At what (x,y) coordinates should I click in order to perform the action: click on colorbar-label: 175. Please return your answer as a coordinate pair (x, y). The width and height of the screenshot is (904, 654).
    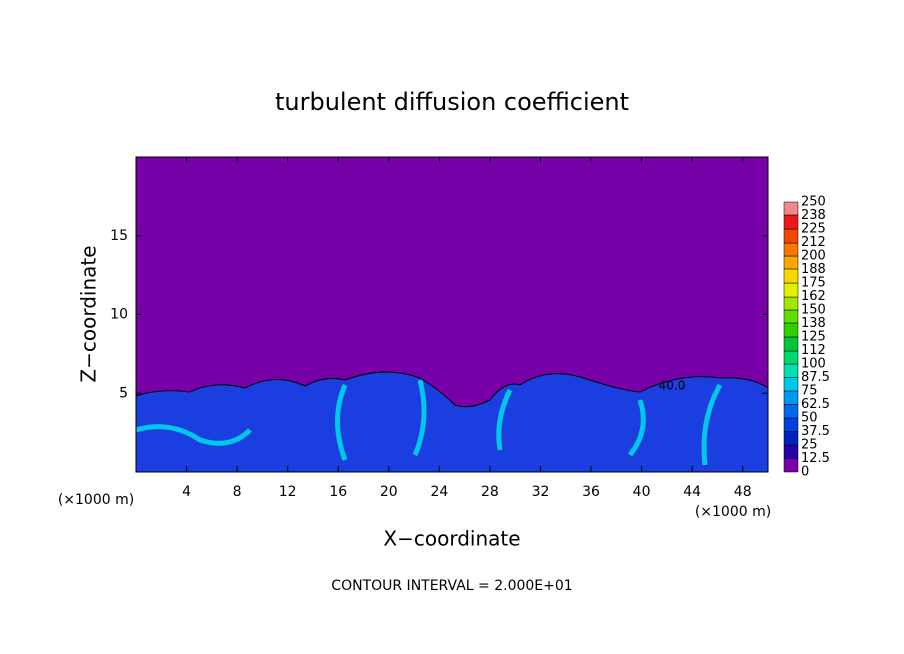
    Looking at the image, I should click on (813, 283).